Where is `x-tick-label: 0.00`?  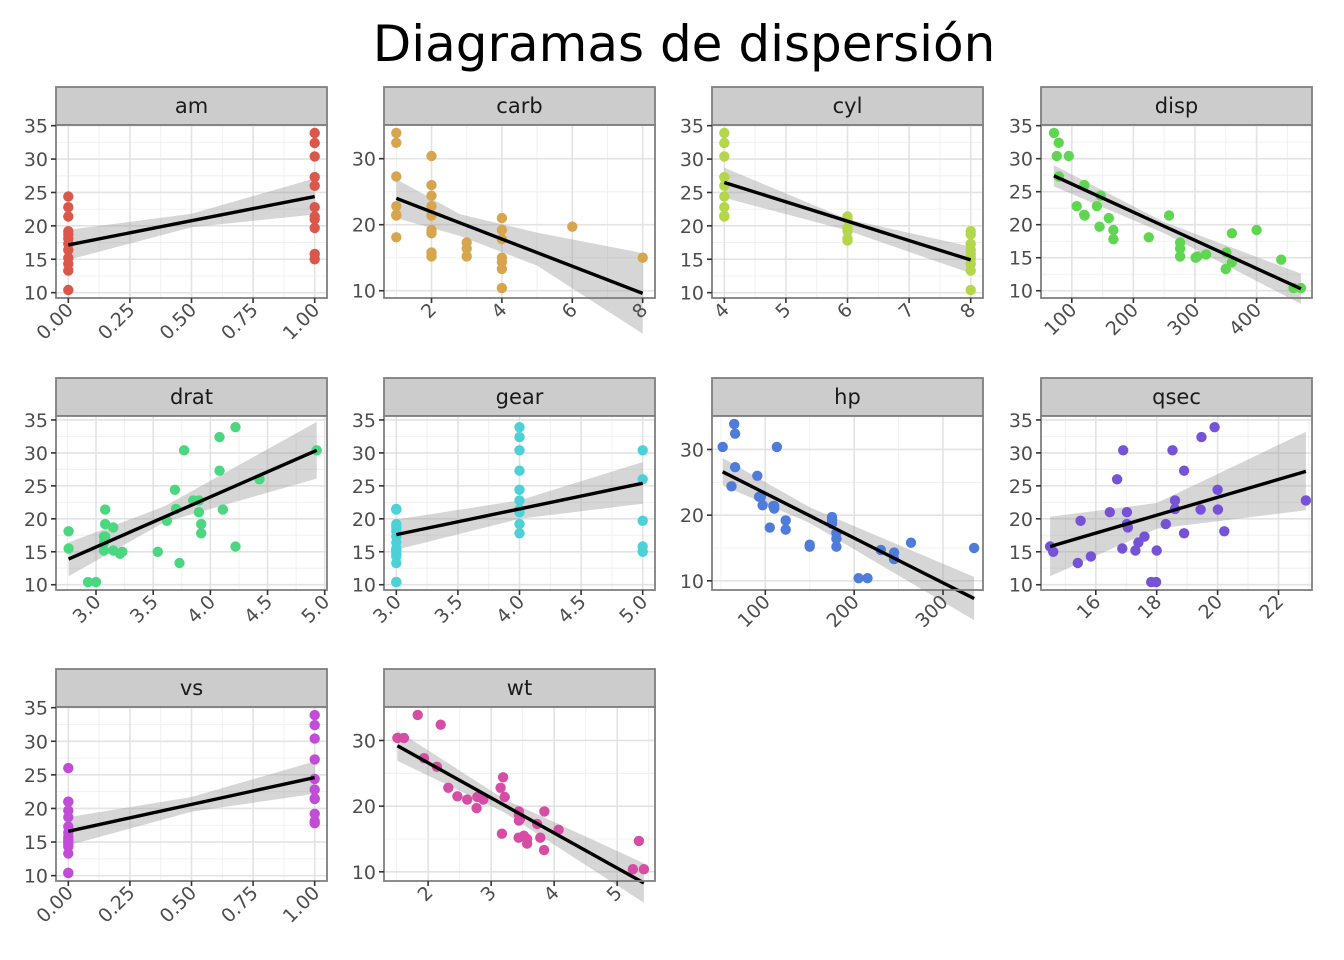
x-tick-label: 0.00 is located at coordinates (54, 904).